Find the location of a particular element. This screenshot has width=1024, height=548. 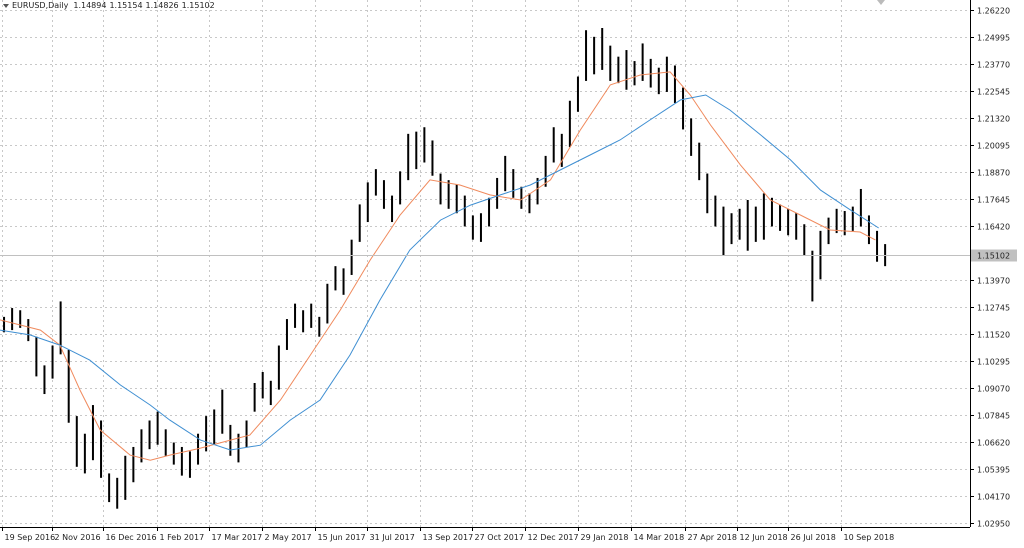

x-tick-label: 2 Nov 2016 is located at coordinates (78, 537).